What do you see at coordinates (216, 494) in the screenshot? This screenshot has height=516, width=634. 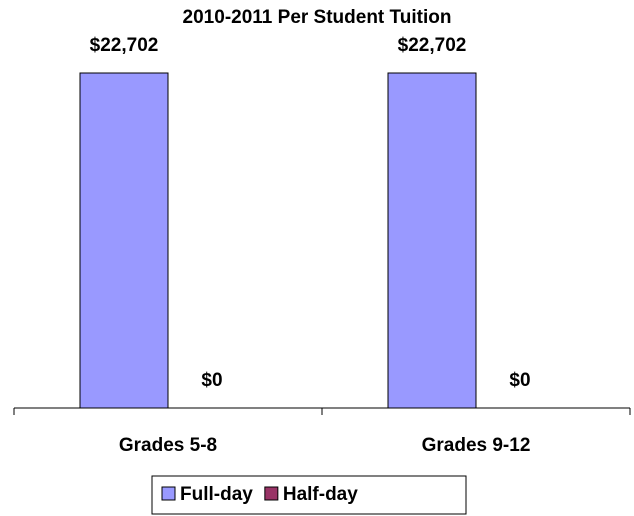 I see `legend-label: Full-day` at bounding box center [216, 494].